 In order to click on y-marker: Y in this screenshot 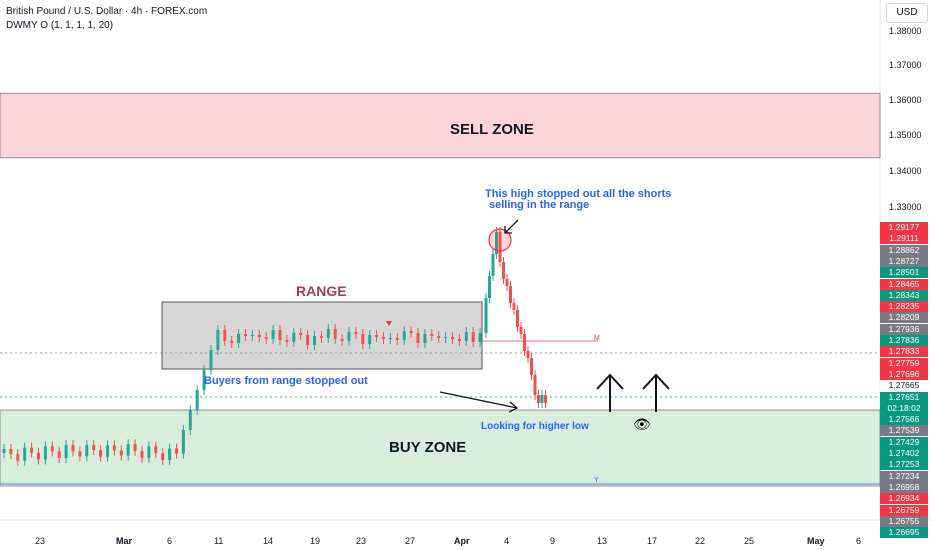, I will do `click(596, 480)`.